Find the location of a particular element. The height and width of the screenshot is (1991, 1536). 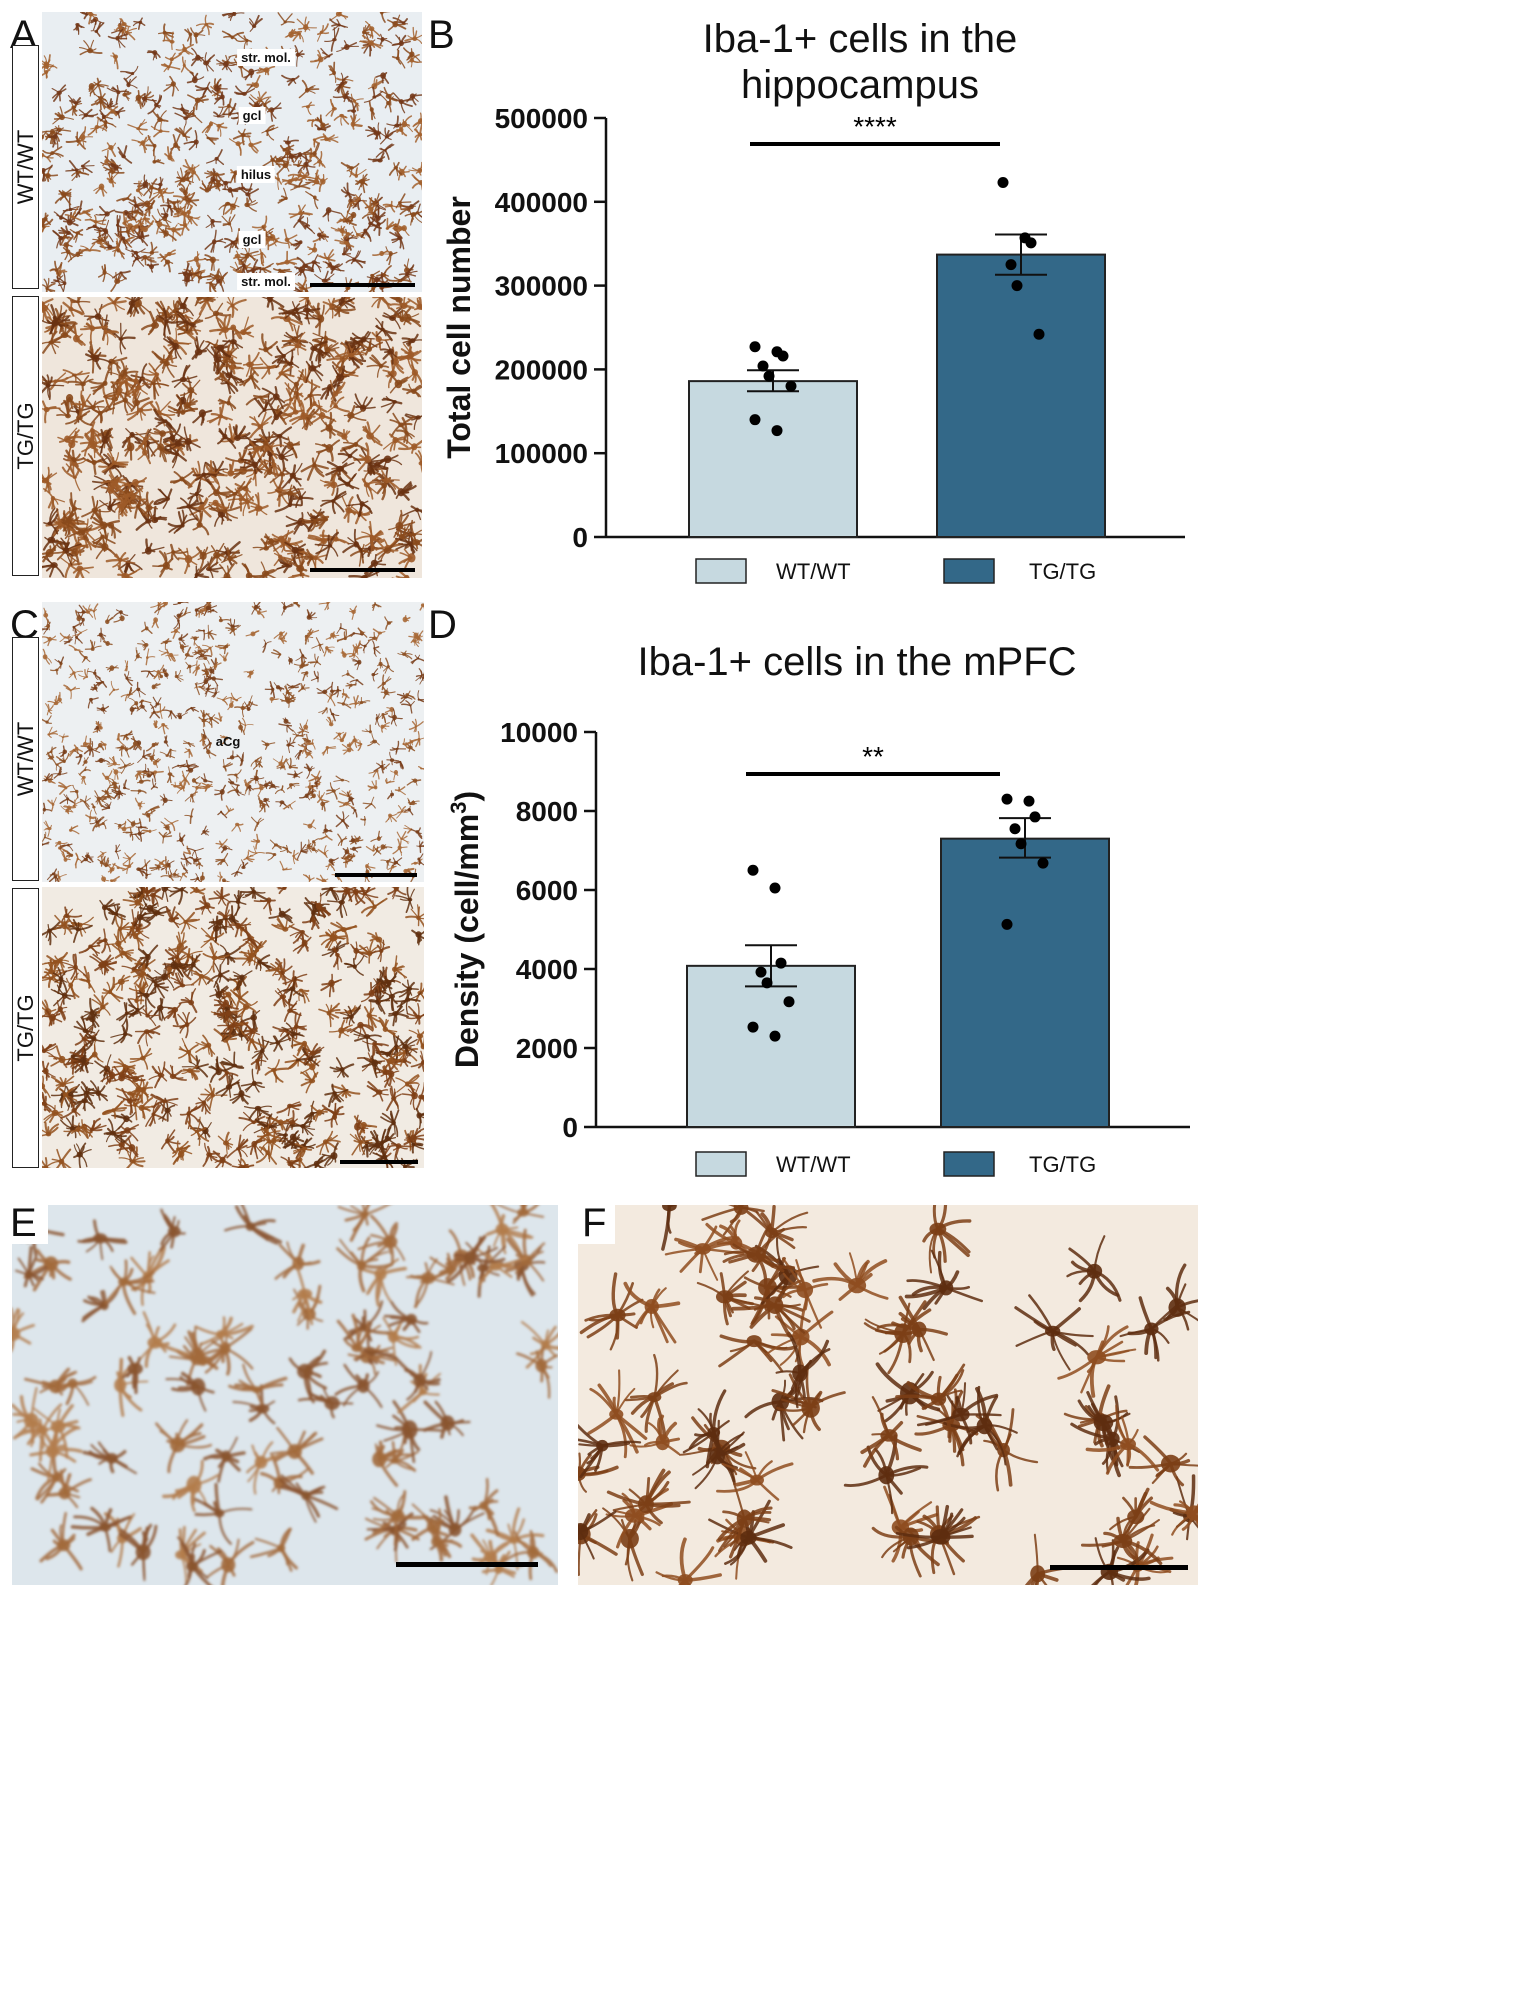

micrograph-f-tg-highmag is located at coordinates (888, 1395).